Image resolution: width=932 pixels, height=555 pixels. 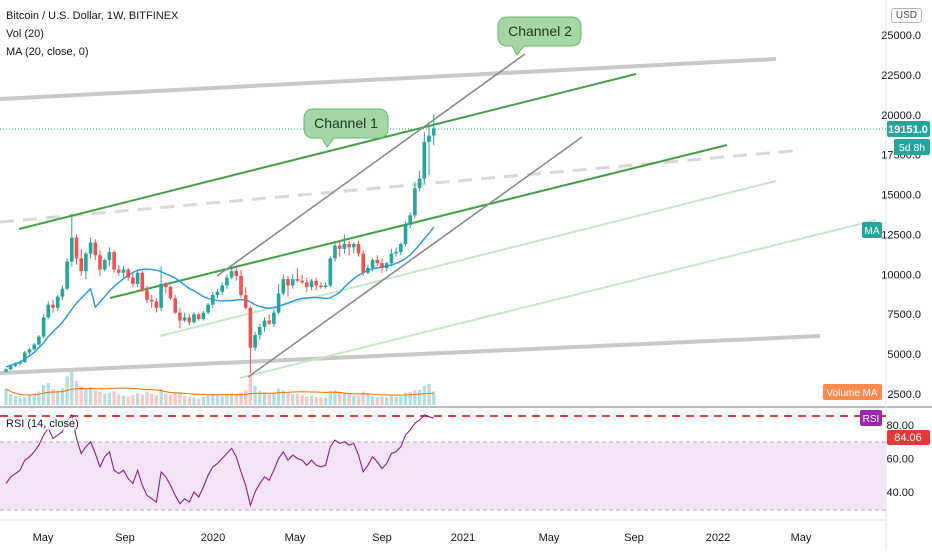 What do you see at coordinates (901, 235) in the screenshot?
I see `price-tick-label: 12500.0` at bounding box center [901, 235].